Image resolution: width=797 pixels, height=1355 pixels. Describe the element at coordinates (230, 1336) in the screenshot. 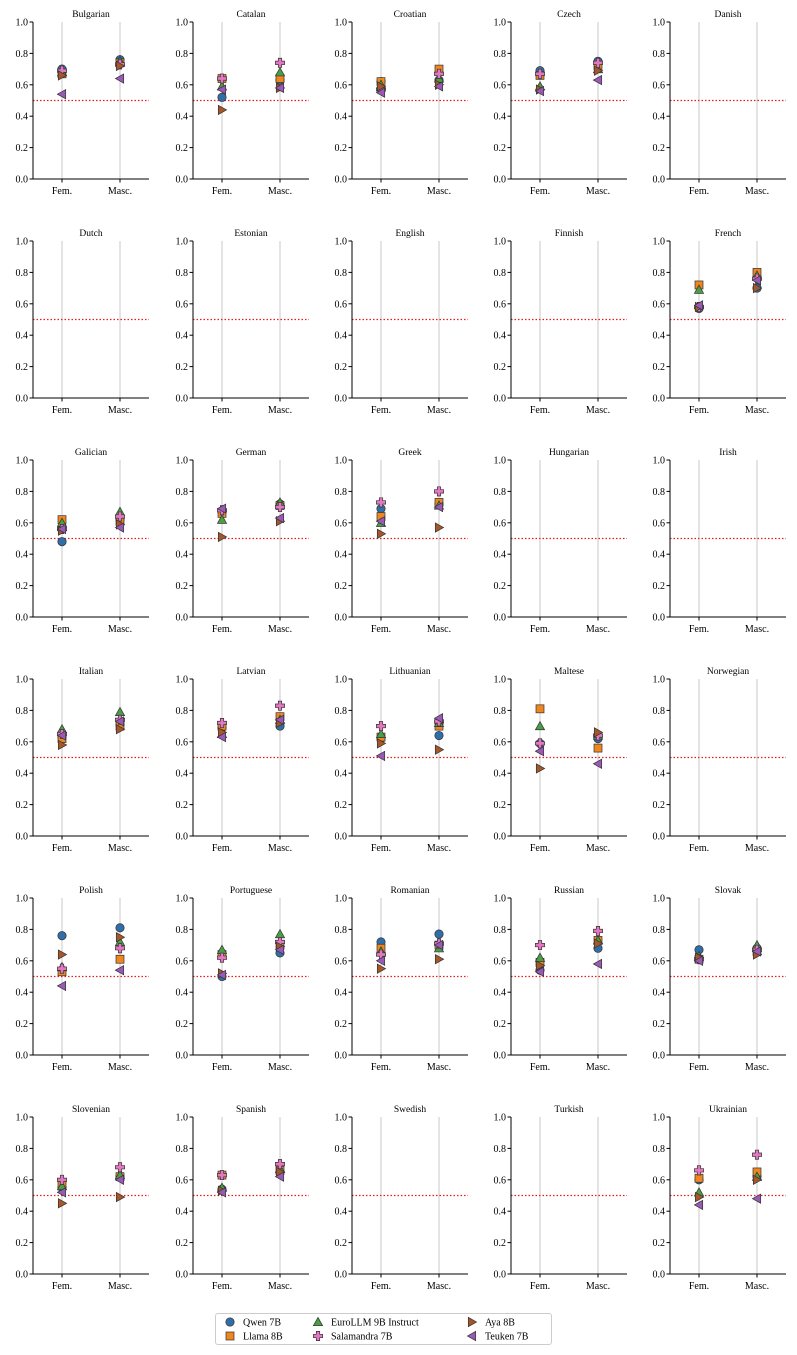

I see `legend-marker-llama-8b` at that location.